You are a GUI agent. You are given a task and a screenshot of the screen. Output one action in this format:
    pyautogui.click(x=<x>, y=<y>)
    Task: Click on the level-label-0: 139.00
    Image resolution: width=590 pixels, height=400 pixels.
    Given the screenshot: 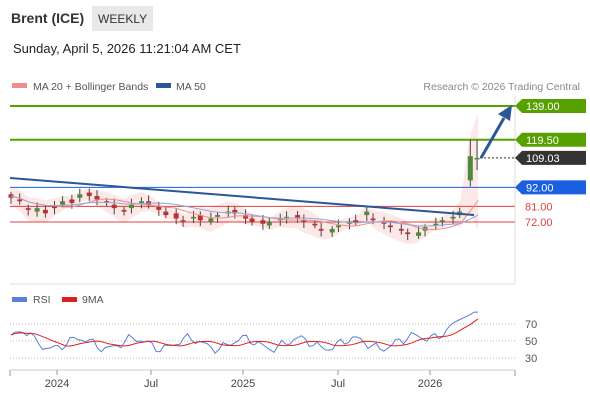 What is the action you would take?
    pyautogui.click(x=550, y=106)
    